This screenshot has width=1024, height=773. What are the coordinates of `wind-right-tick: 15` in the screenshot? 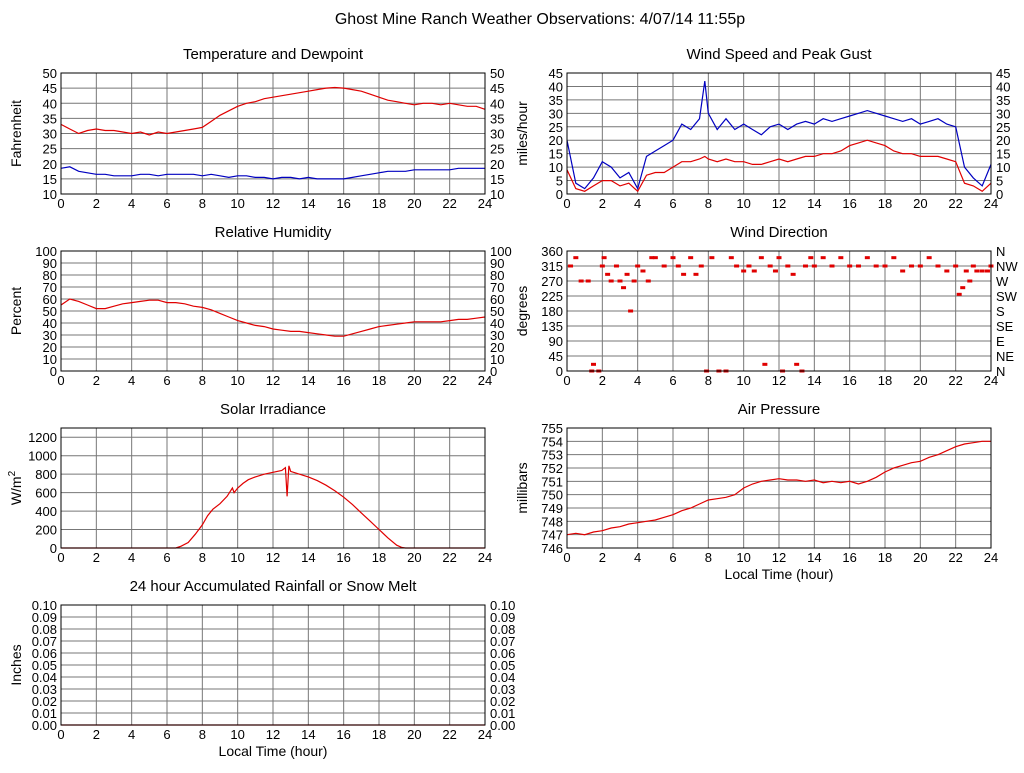 It's located at (1003, 154).